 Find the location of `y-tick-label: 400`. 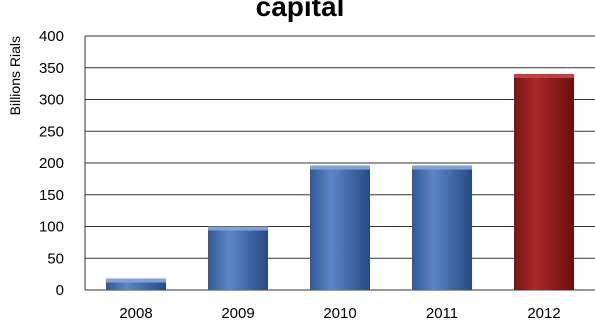

y-tick-label: 400 is located at coordinates (51, 36).